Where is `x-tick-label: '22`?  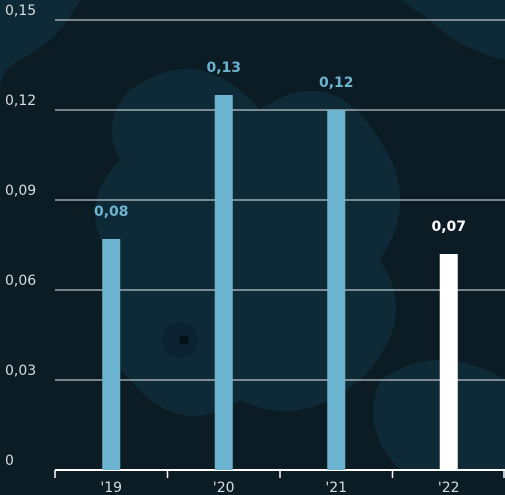 x-tick-label: '22 is located at coordinates (449, 487).